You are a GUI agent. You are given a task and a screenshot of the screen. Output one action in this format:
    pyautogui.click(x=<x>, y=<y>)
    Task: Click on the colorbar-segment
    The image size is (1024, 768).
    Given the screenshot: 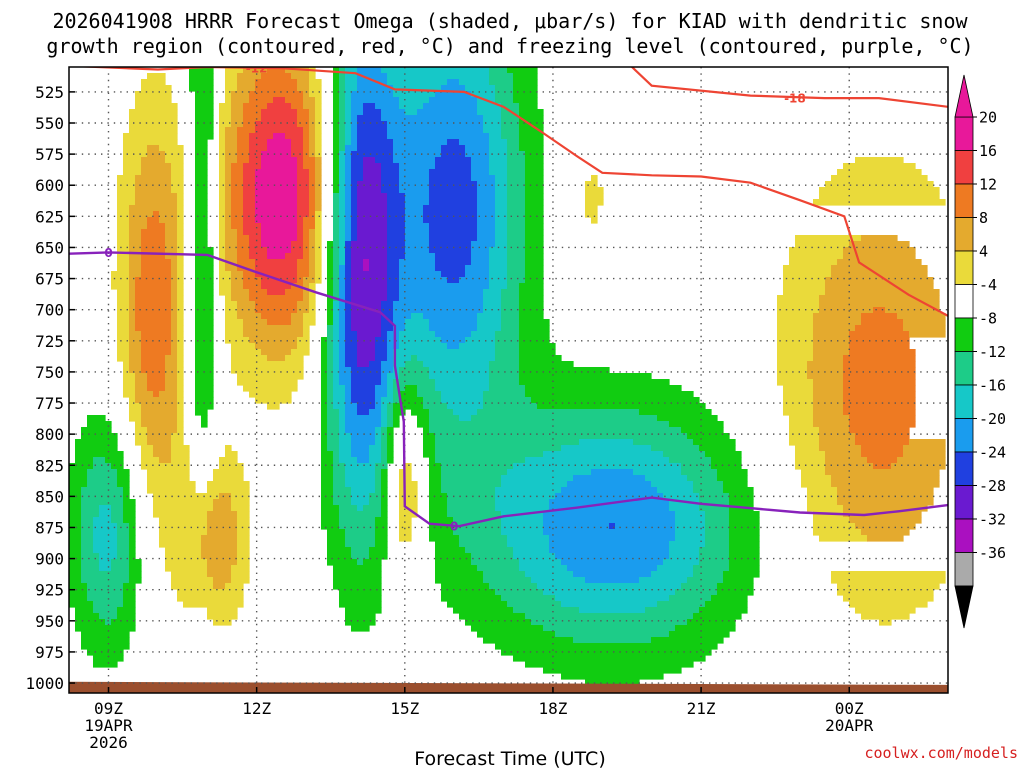 What is the action you would take?
    pyautogui.click(x=964, y=435)
    